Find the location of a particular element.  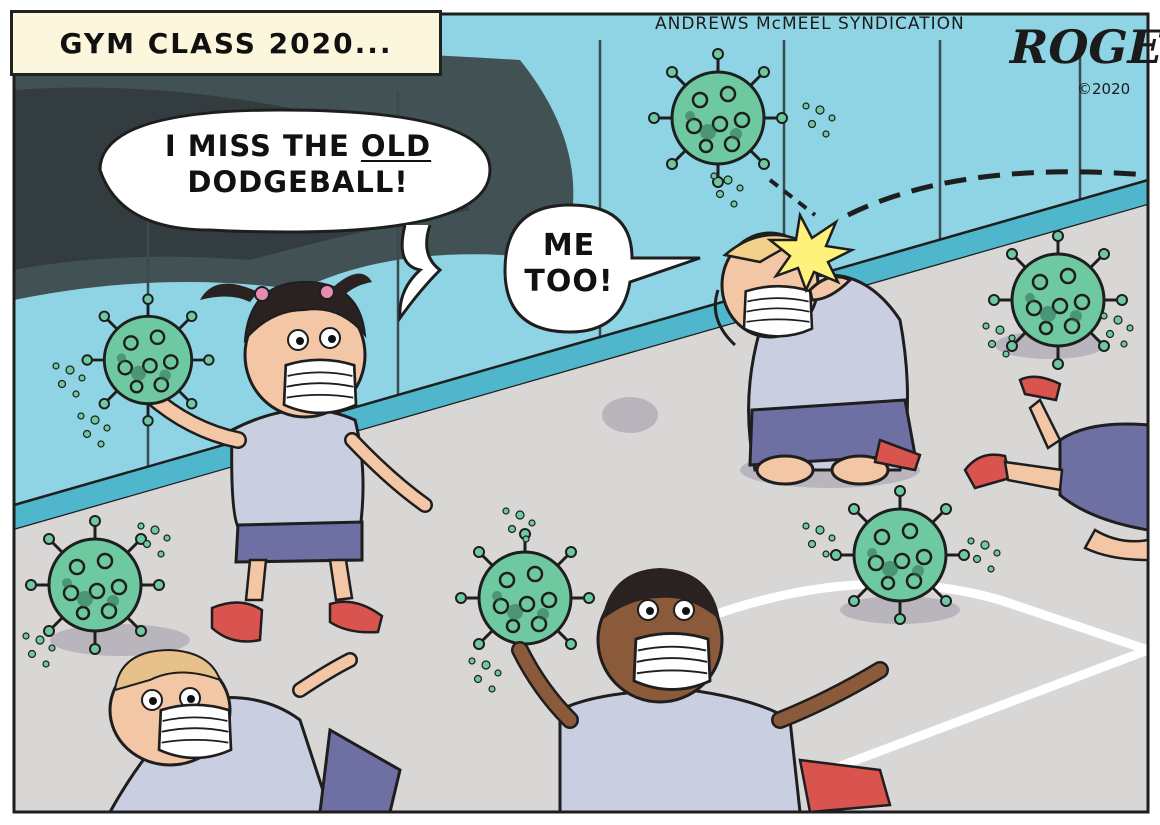

girl-speech-line2: DODGEBALL! is located at coordinates (298, 182).